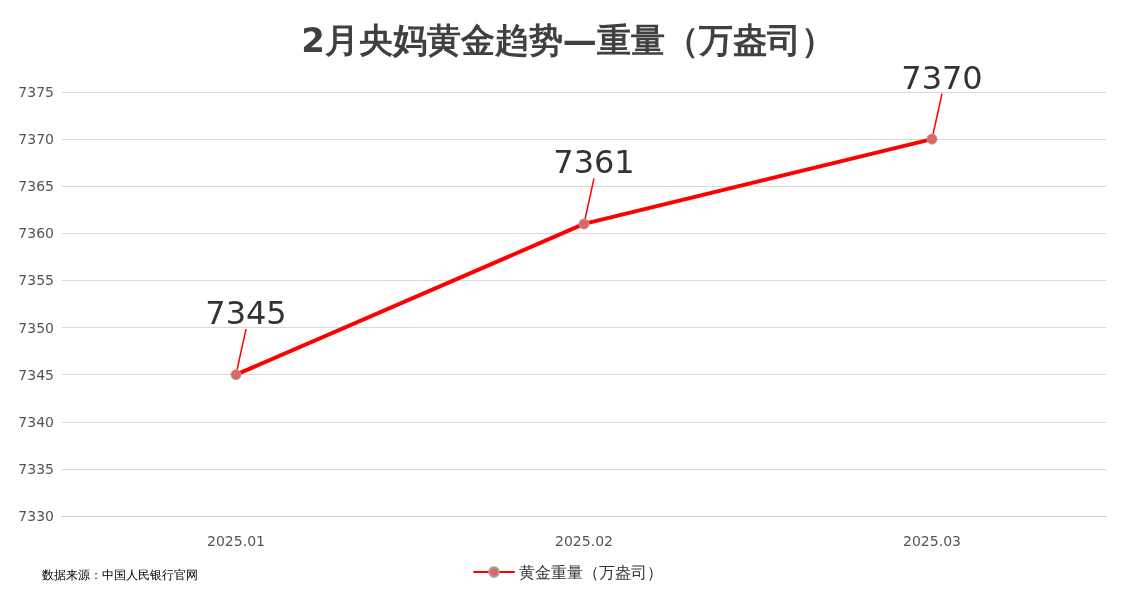 This screenshot has height=611, width=1136. I want to click on y-tick-label: 7360, so click(36, 233).